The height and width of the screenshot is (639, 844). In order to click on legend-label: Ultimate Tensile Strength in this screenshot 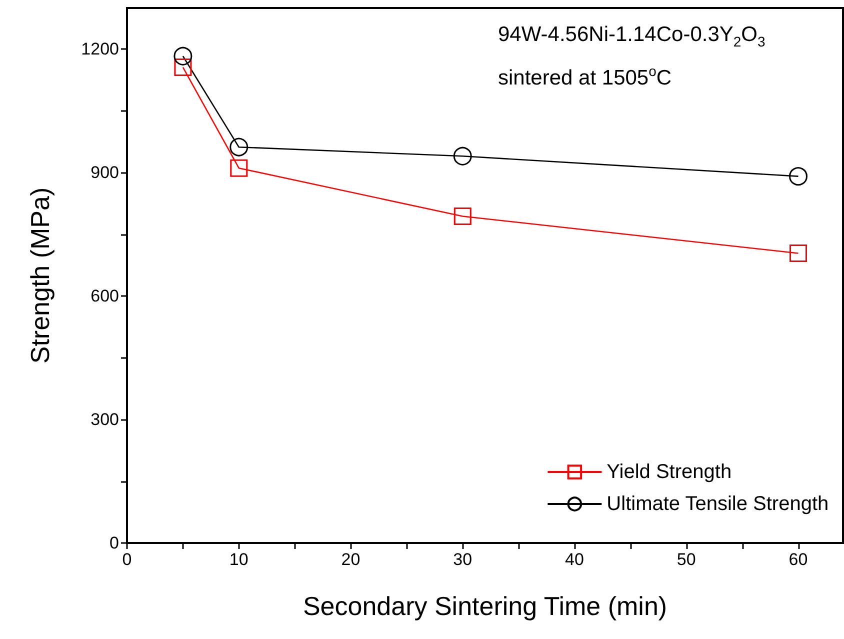, I will do `click(717, 504)`.